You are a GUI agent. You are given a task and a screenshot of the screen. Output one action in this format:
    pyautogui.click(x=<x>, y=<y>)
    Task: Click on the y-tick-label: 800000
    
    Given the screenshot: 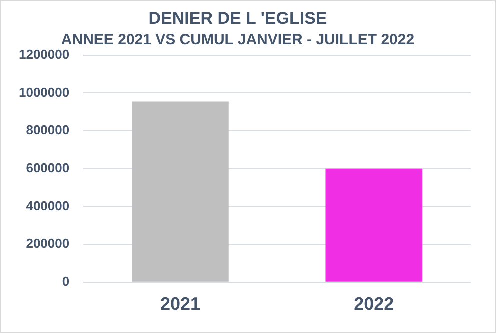 What is the action you would take?
    pyautogui.click(x=48, y=130)
    